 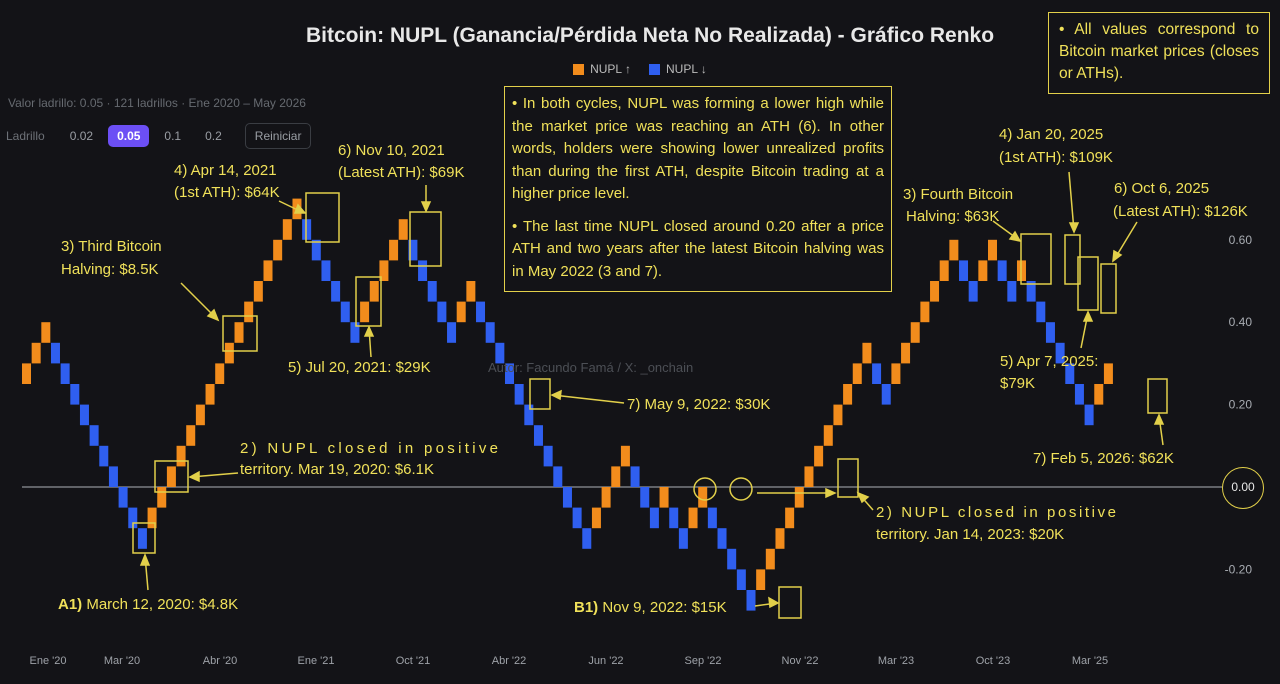 I want to click on brick-option-0-02: 0.02, so click(x=81, y=136).